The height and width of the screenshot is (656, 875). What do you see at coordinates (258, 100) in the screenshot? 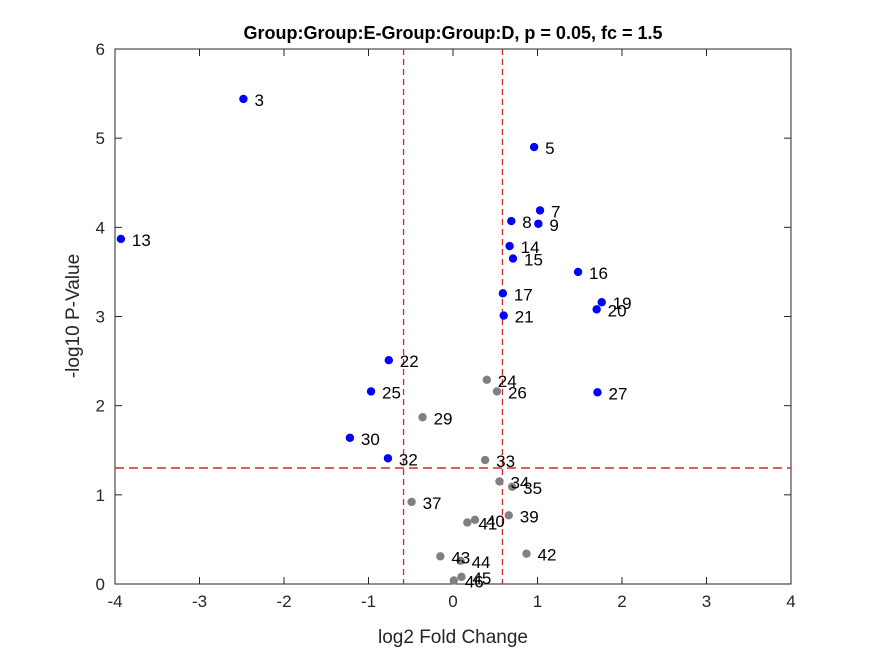
I see `point-label: 3` at bounding box center [258, 100].